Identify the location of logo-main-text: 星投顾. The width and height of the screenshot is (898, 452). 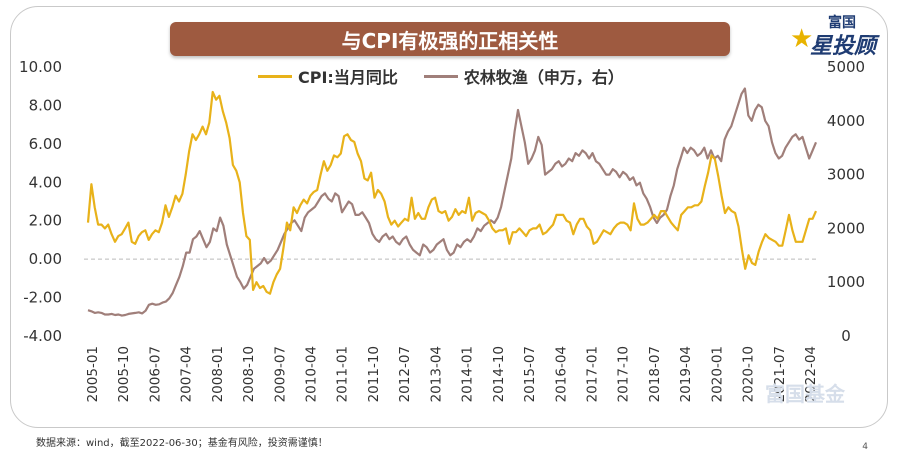
(843, 46).